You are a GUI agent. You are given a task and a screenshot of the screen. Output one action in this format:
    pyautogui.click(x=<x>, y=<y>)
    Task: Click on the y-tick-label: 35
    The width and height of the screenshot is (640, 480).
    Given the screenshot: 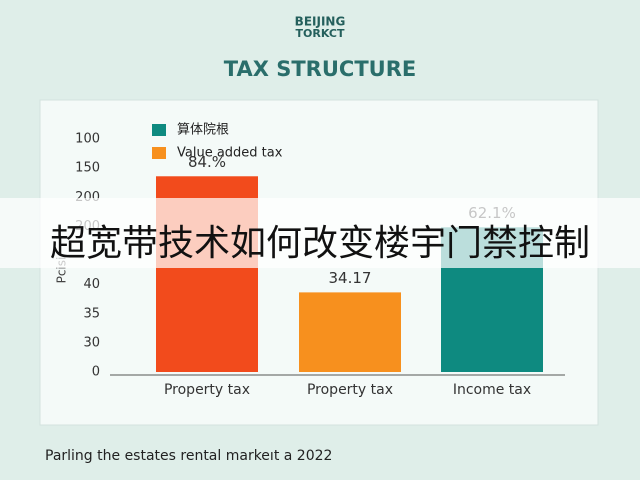 What is the action you would take?
    pyautogui.click(x=91, y=313)
    